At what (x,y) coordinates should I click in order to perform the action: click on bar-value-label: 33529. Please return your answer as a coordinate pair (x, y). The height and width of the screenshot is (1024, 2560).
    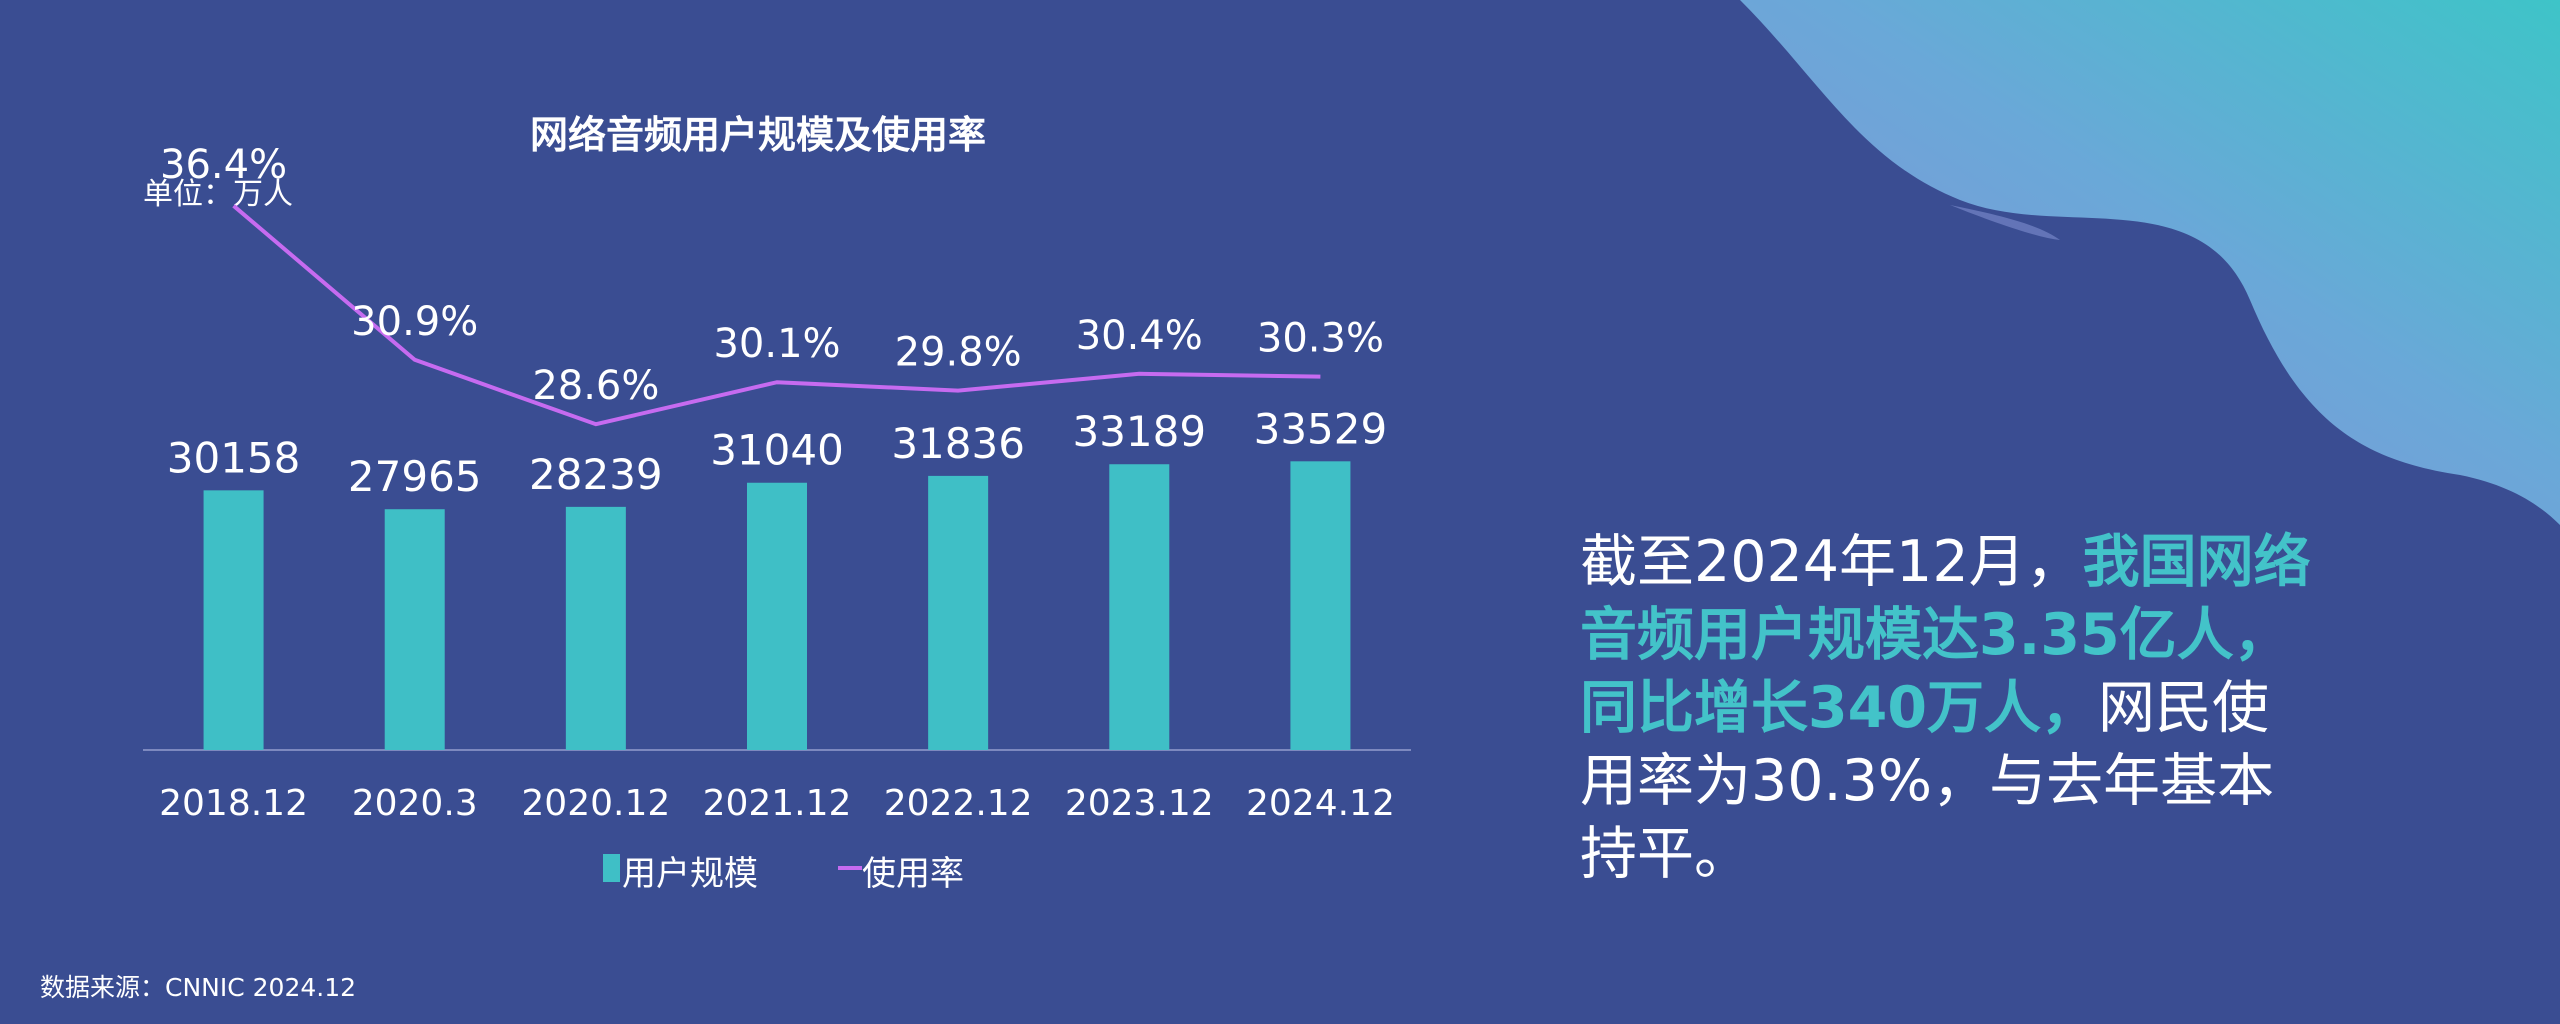
    Looking at the image, I should click on (1321, 428).